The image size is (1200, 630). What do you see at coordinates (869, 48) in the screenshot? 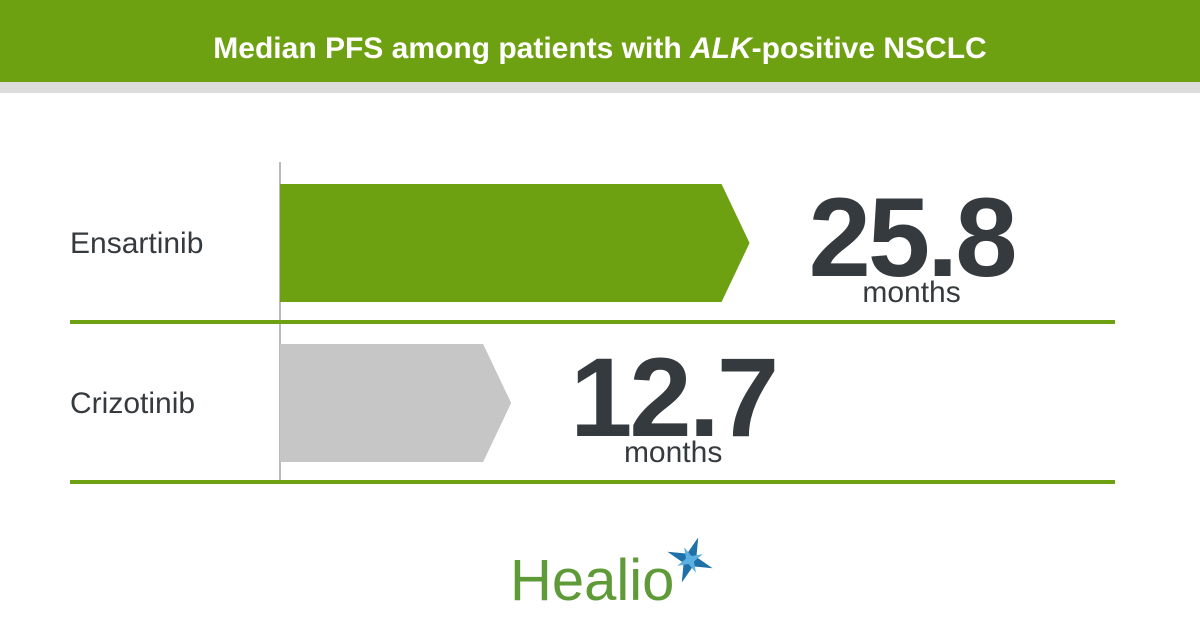
I see `title-part: -positive NSCLC` at bounding box center [869, 48].